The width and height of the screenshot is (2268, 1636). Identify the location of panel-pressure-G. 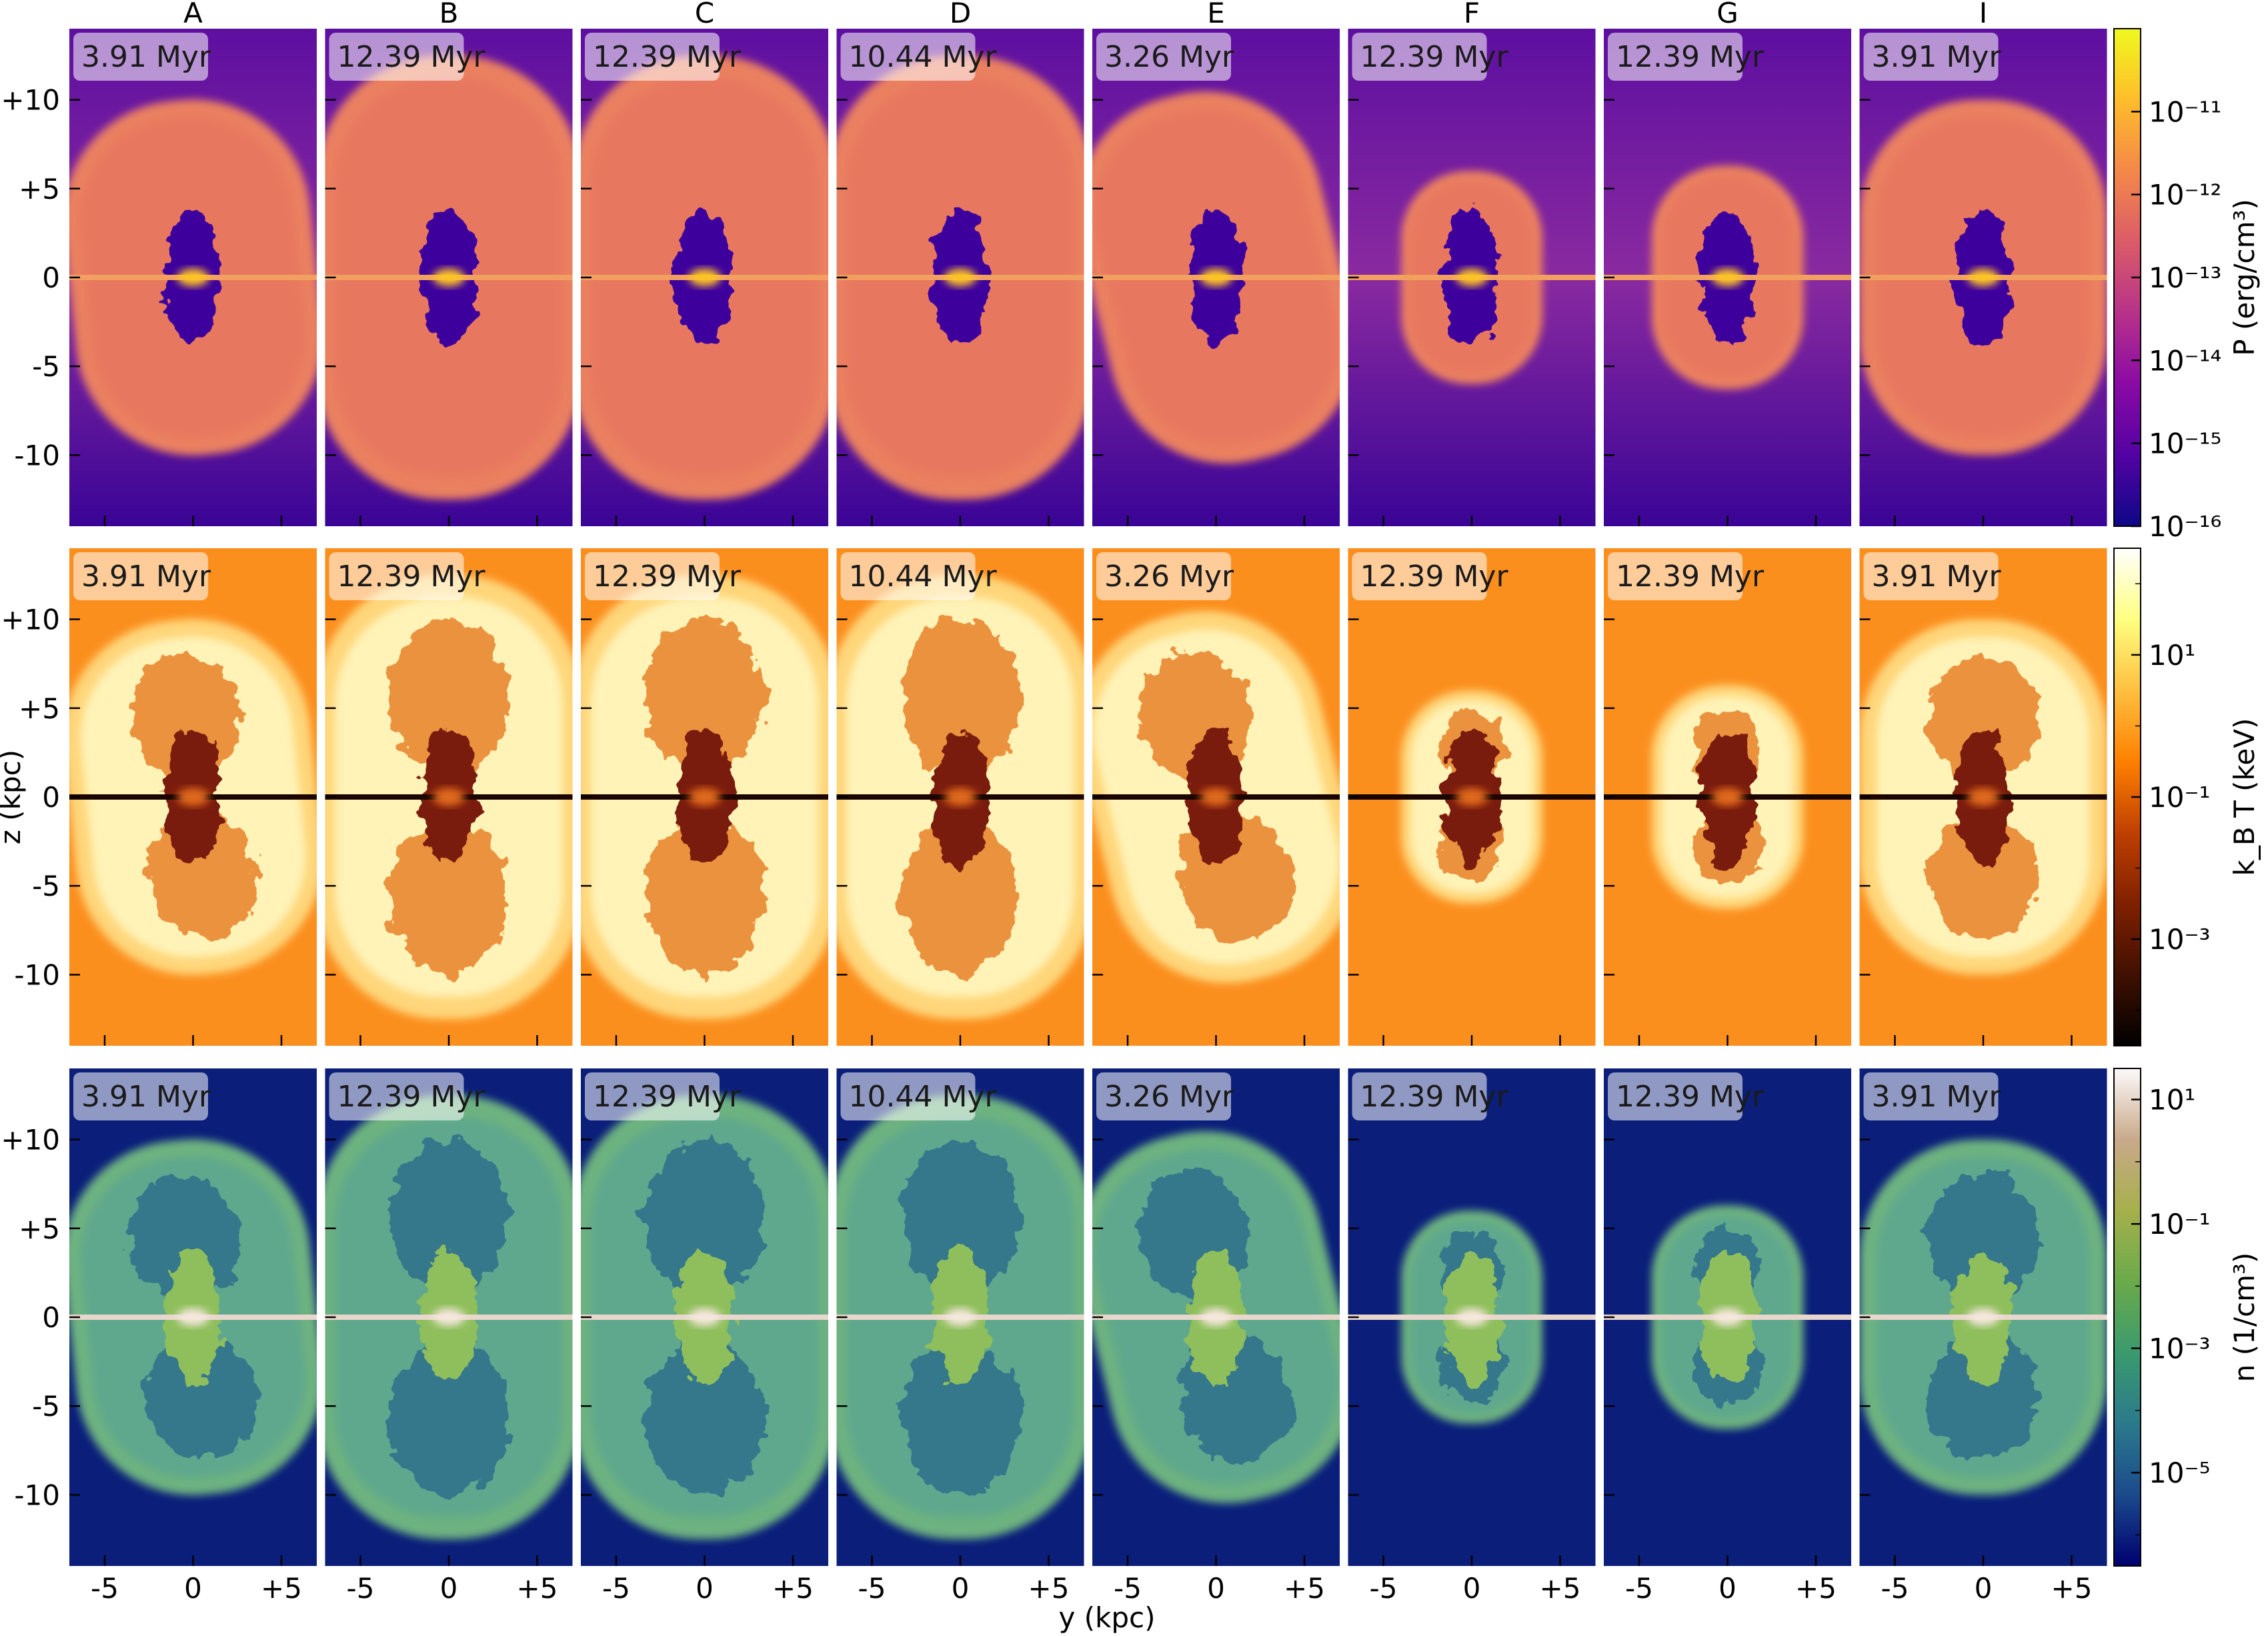
(1727, 277).